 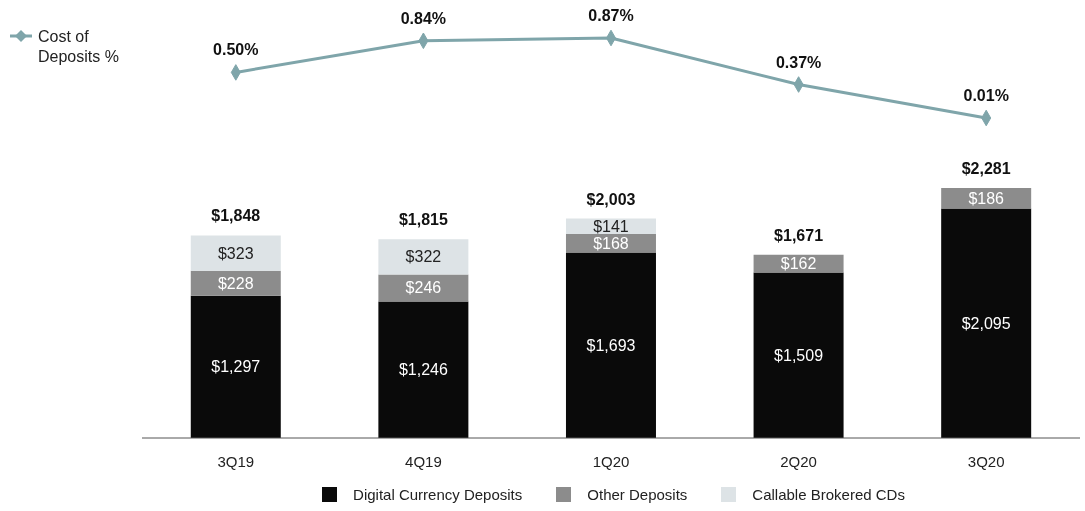 I want to click on data-label: 0.01%, so click(x=986, y=95).